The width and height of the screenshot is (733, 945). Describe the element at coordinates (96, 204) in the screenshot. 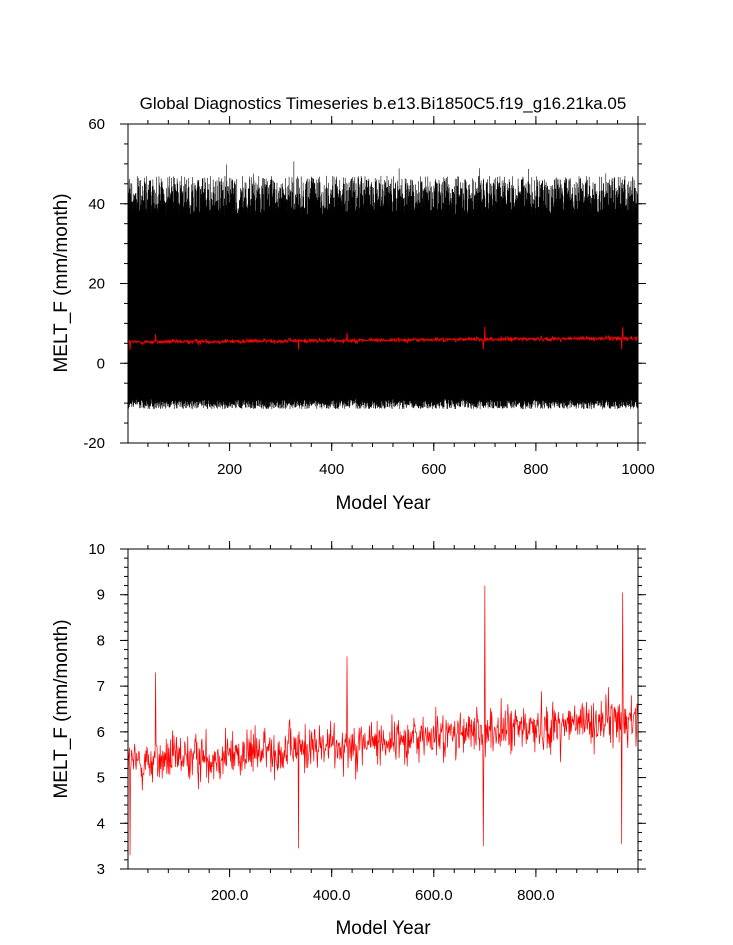

I see `y-tick-label: 40` at that location.